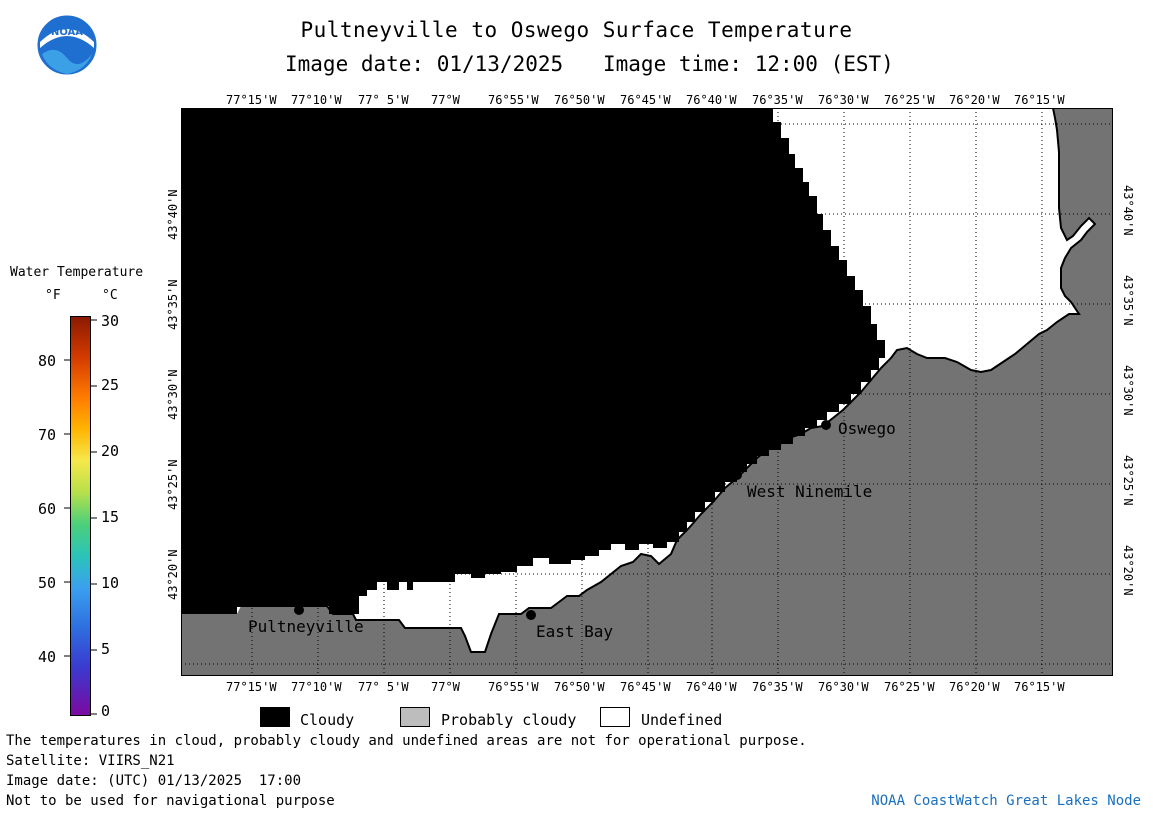 The image size is (1153, 817). What do you see at coordinates (47, 435) in the screenshot?
I see `colorbar-f-label: 70` at bounding box center [47, 435].